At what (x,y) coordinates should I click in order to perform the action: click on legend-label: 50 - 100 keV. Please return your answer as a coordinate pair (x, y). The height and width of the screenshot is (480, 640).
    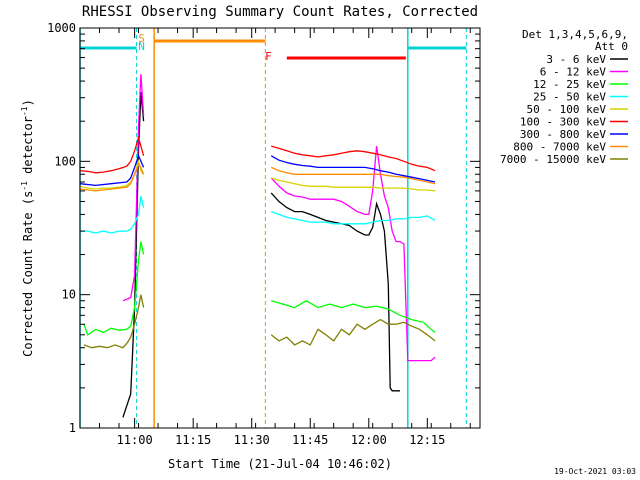
    Looking at the image, I should click on (567, 109).